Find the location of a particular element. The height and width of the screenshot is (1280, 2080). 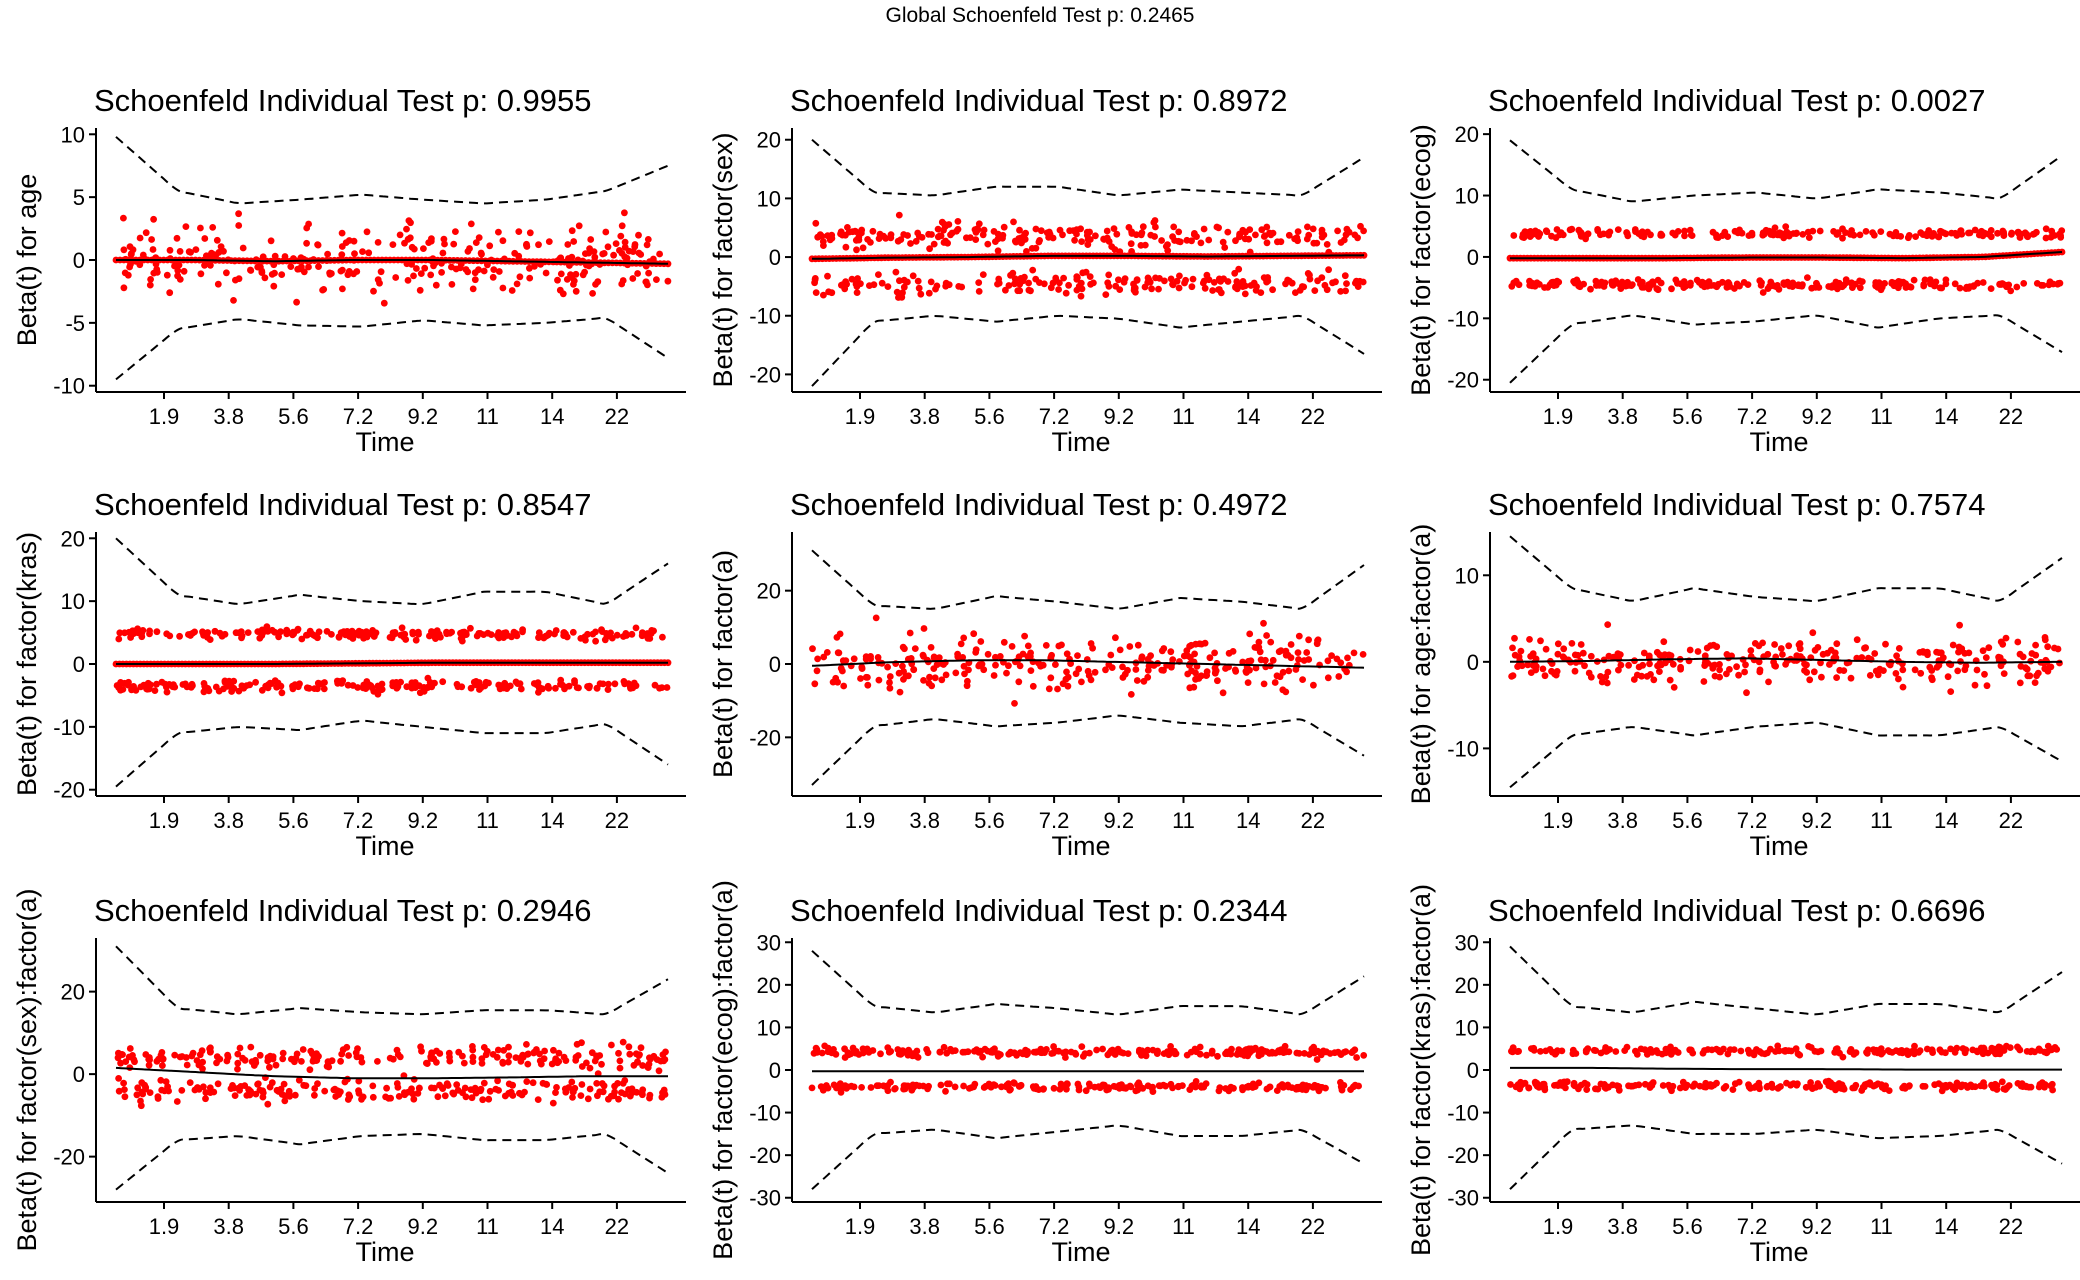

x-tick-label: 14 is located at coordinates (552, 820).